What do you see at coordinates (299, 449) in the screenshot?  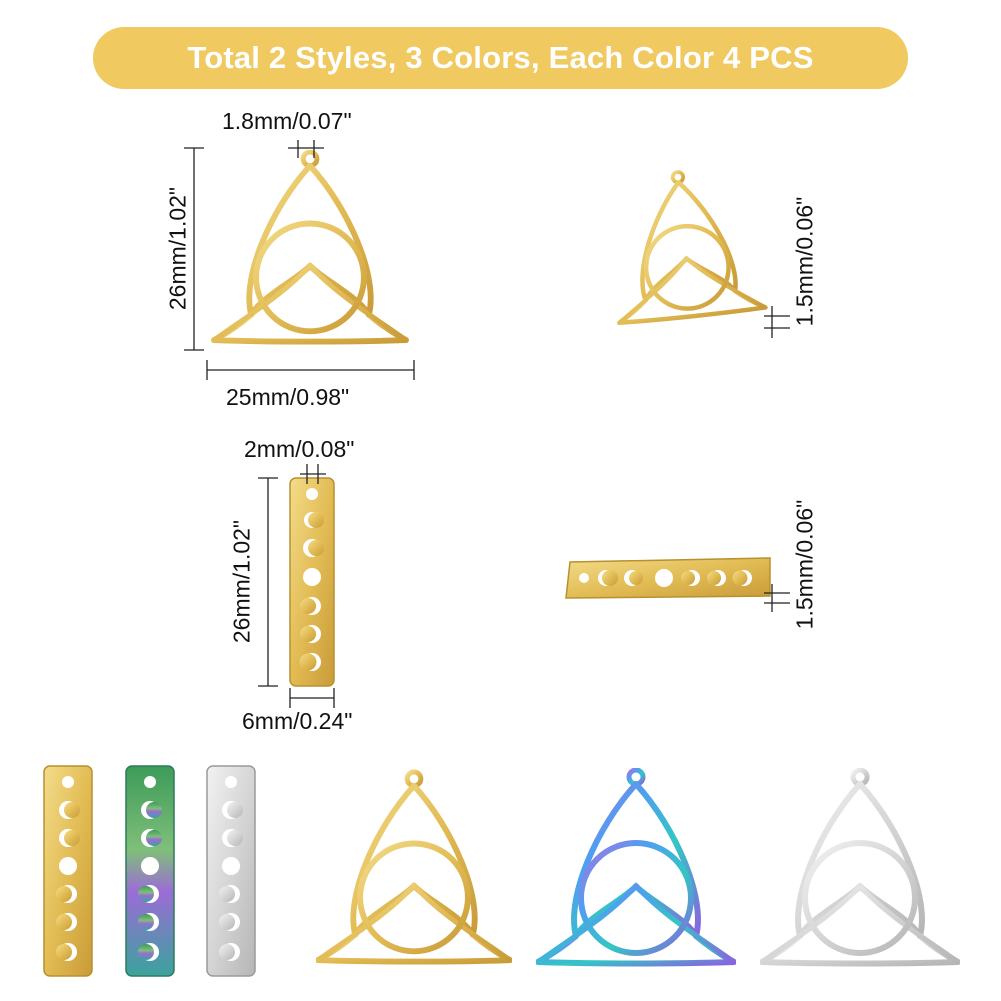 I see `label-bar-hole: 2mm/0.08"` at bounding box center [299, 449].